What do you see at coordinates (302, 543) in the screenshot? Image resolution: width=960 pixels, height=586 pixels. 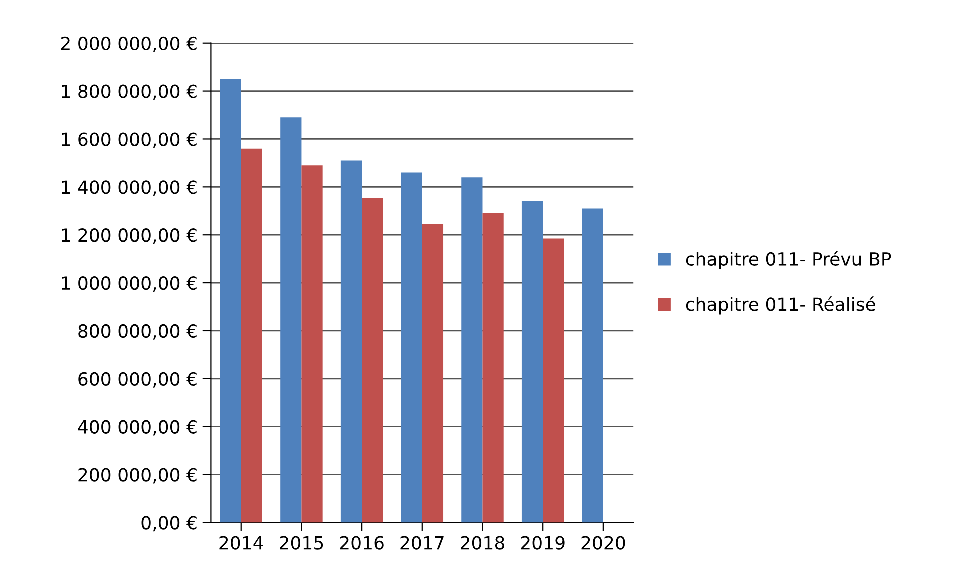 I see `x-tick-label: 2015` at bounding box center [302, 543].